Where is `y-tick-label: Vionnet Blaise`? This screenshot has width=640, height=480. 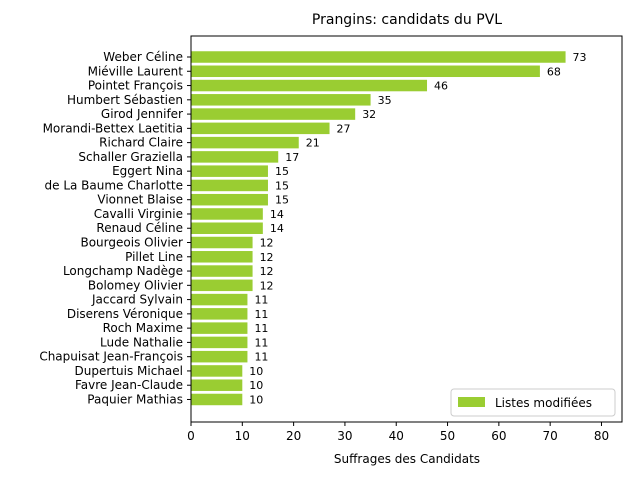 y-tick-label: Vionnet Blaise is located at coordinates (140, 200).